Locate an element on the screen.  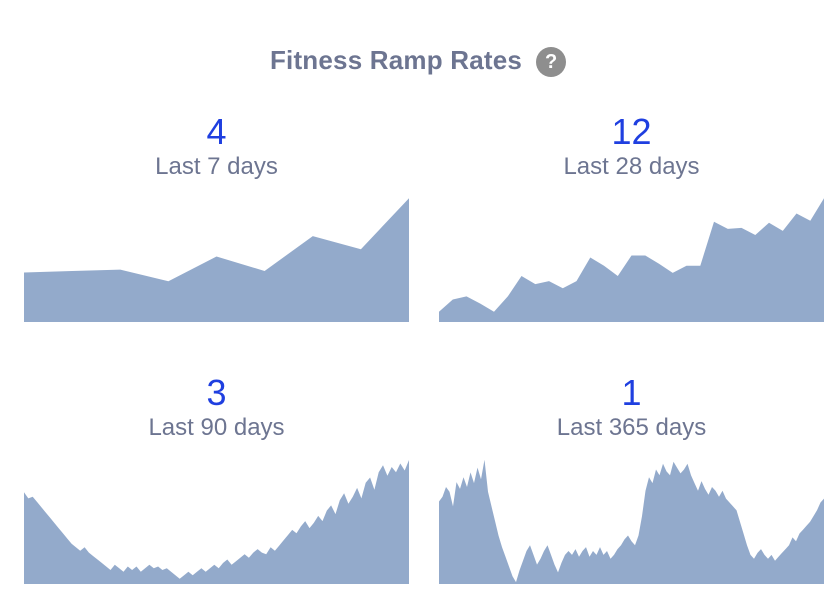
period-label: Last 7 days is located at coordinates (216, 166).